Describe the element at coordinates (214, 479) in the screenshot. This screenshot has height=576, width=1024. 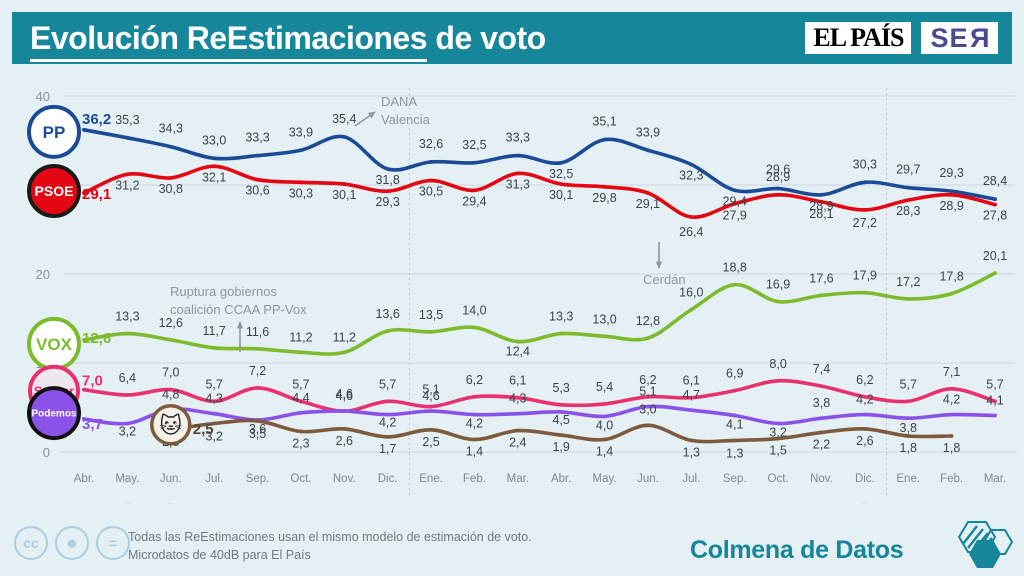
I see `x-axis-tick-label: Jul.` at that location.